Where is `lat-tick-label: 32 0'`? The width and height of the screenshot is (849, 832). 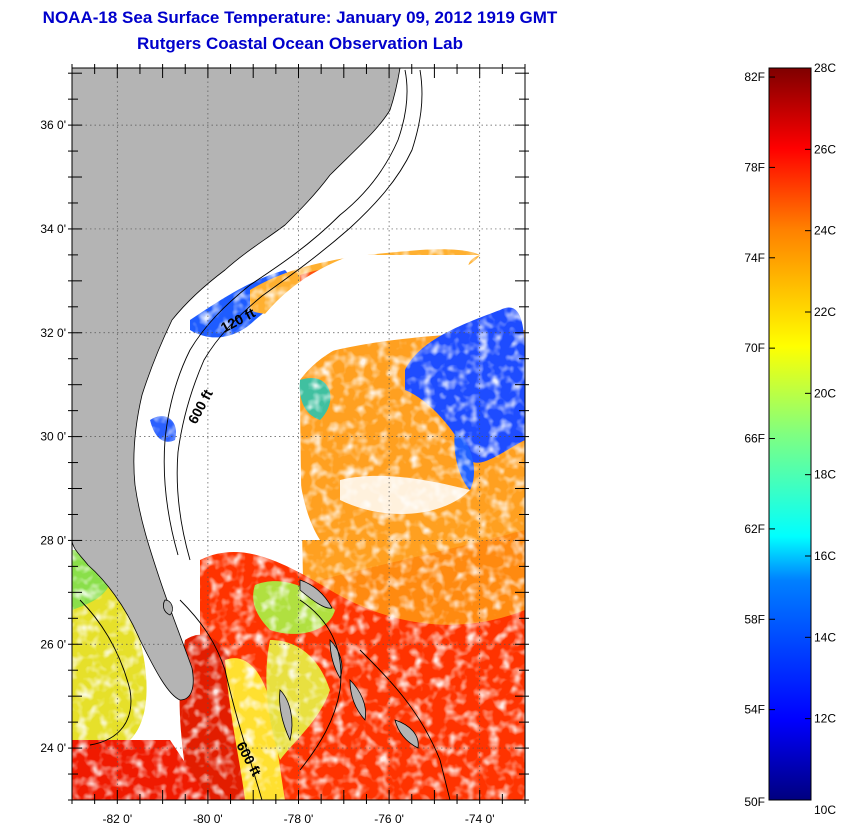
lat-tick-label: 32 0' is located at coordinates (53, 333).